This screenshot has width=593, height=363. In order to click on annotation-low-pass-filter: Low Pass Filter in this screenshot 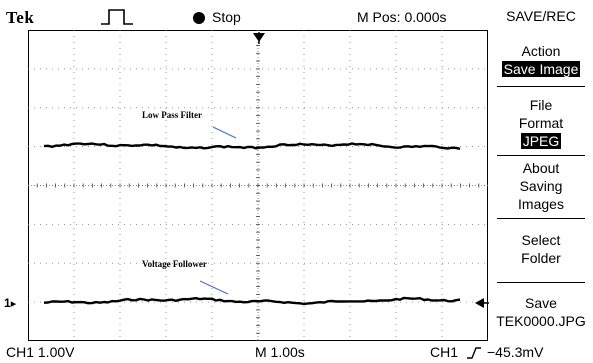, I will do `click(172, 115)`.